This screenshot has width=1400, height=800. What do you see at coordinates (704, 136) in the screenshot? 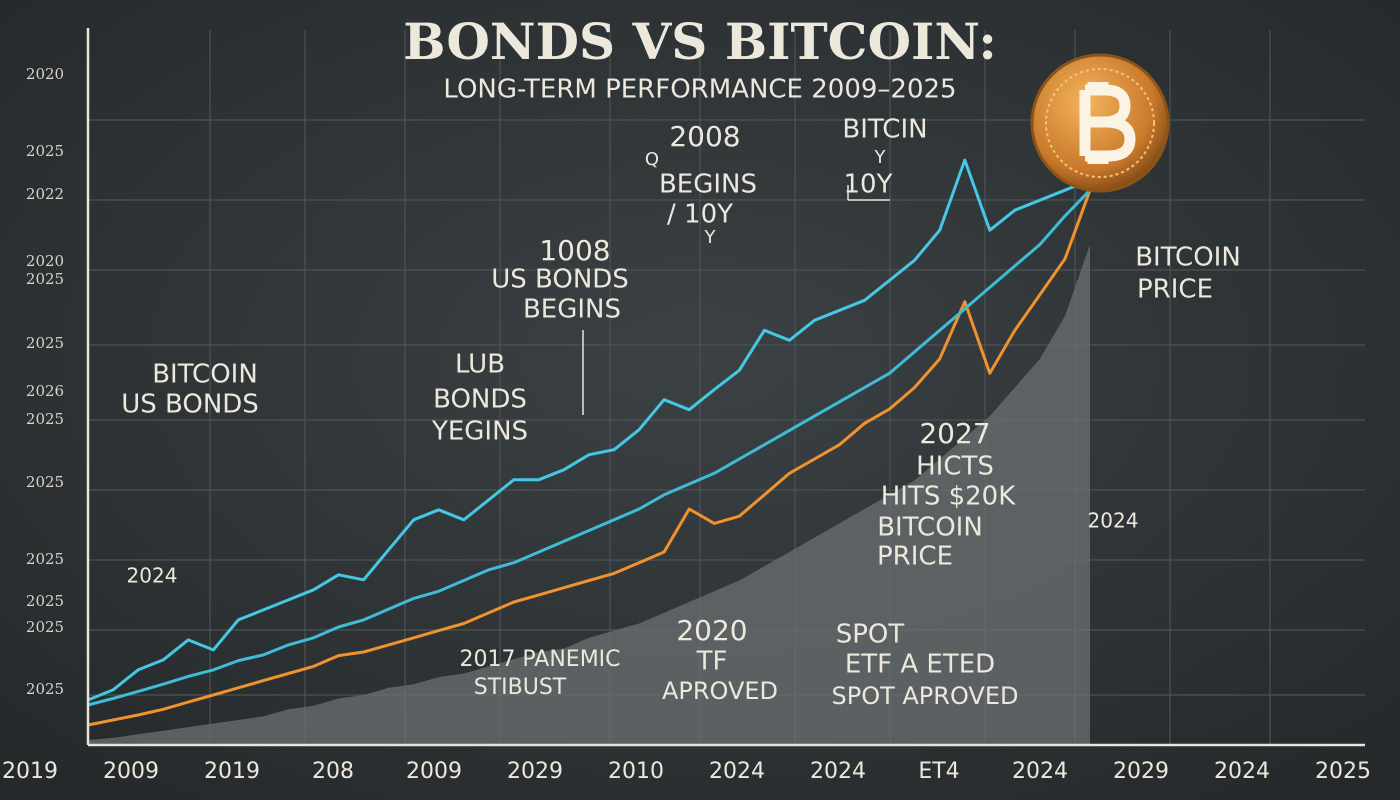
I see `annotation: 2008` at bounding box center [704, 136].